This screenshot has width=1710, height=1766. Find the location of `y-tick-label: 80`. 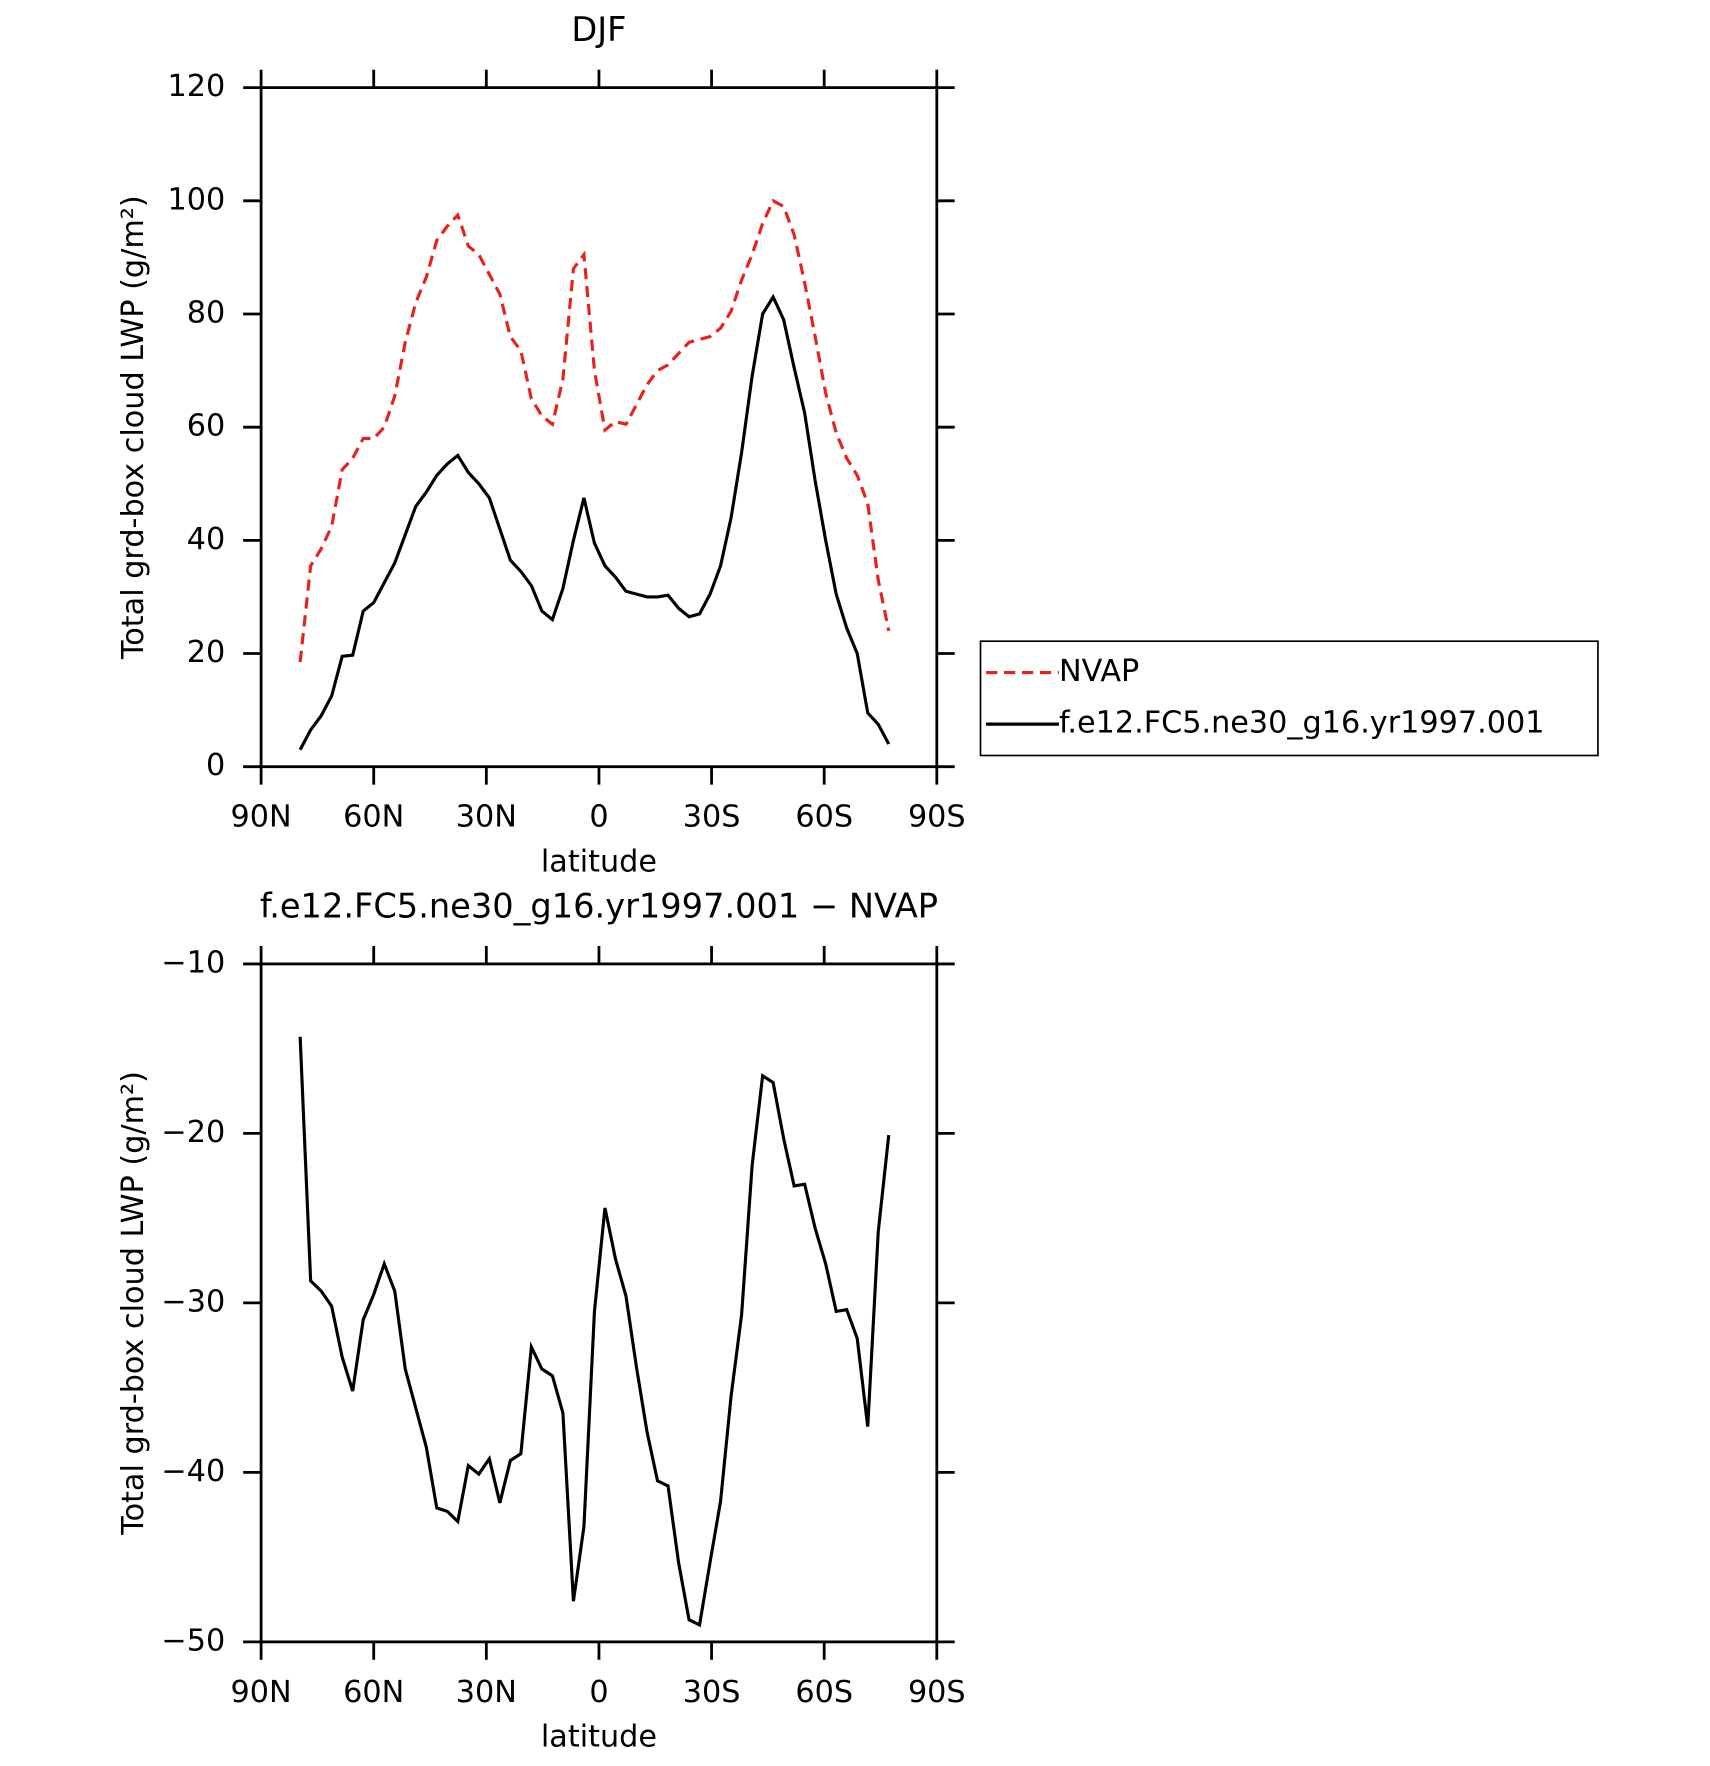

y-tick-label: 80 is located at coordinates (206, 312).